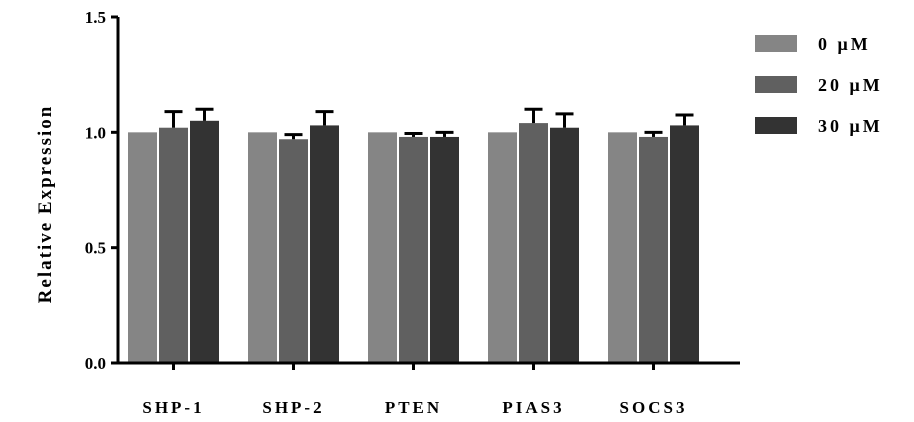 This screenshot has height=422, width=914. What do you see at coordinates (844, 44) in the screenshot?
I see `legend-label: 0 μM` at bounding box center [844, 44].